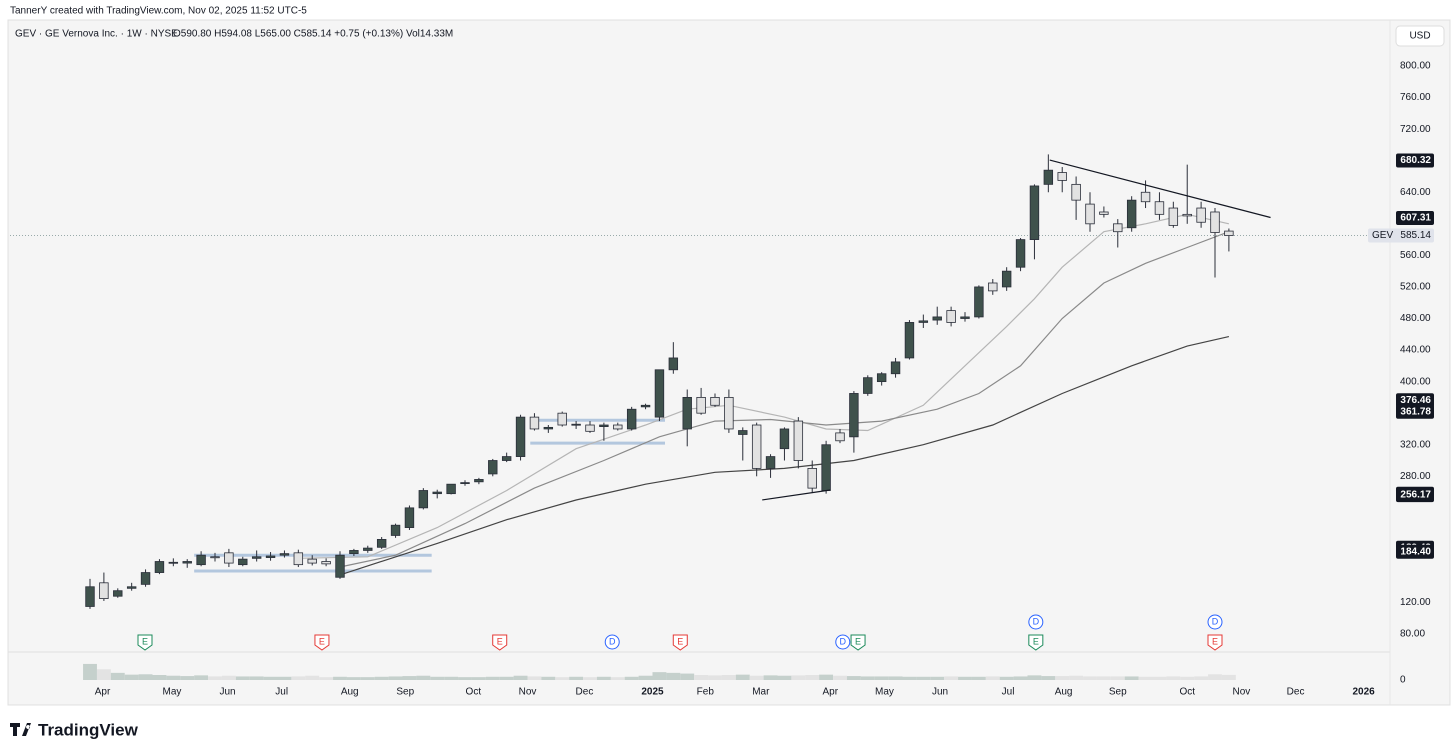 This screenshot has width=1456, height=755. I want to click on y-tick-label: 320.00, so click(1415, 444).